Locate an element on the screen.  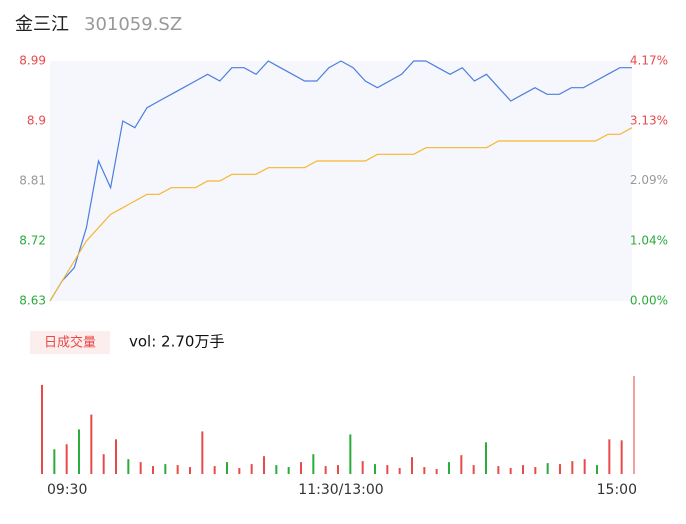
y2-tick-label: 2.09% is located at coordinates (649, 180).